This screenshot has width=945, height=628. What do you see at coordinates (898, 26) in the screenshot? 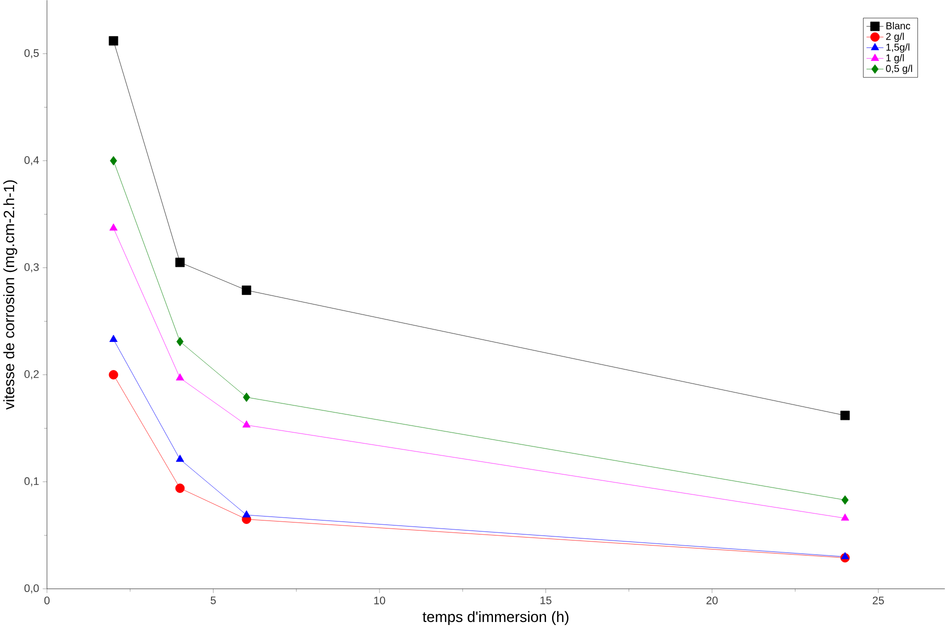
I see `legend-label: Blanc` at bounding box center [898, 26].